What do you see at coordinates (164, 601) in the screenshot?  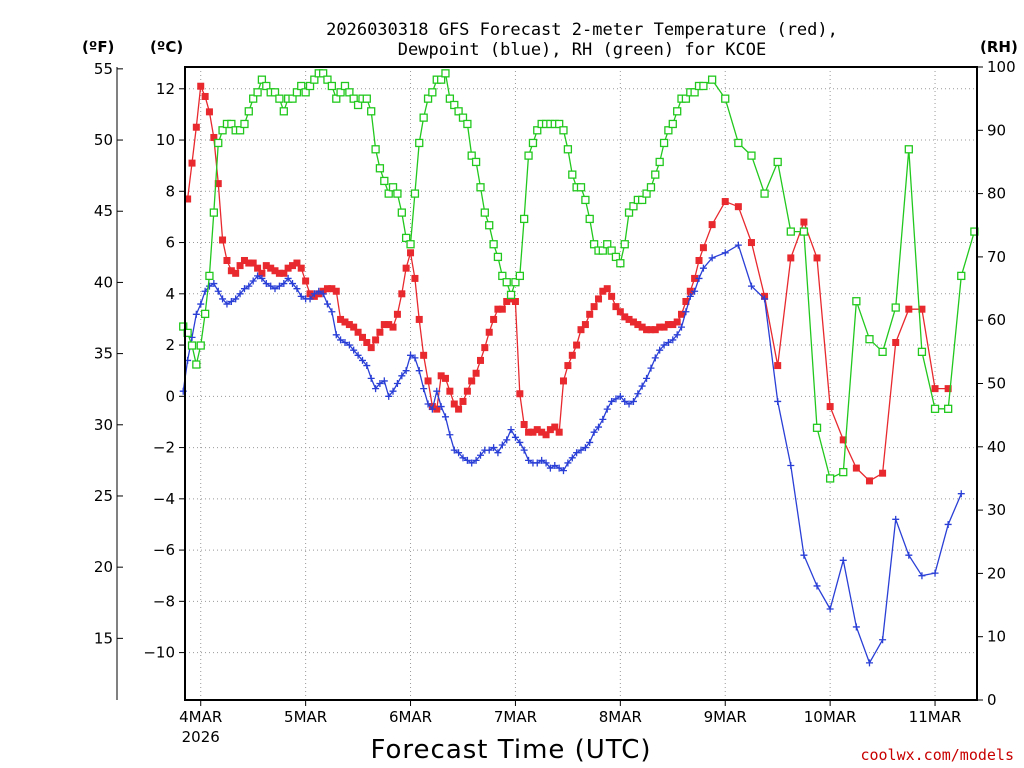 I see `celsius-tick-label: −8` at bounding box center [164, 601].